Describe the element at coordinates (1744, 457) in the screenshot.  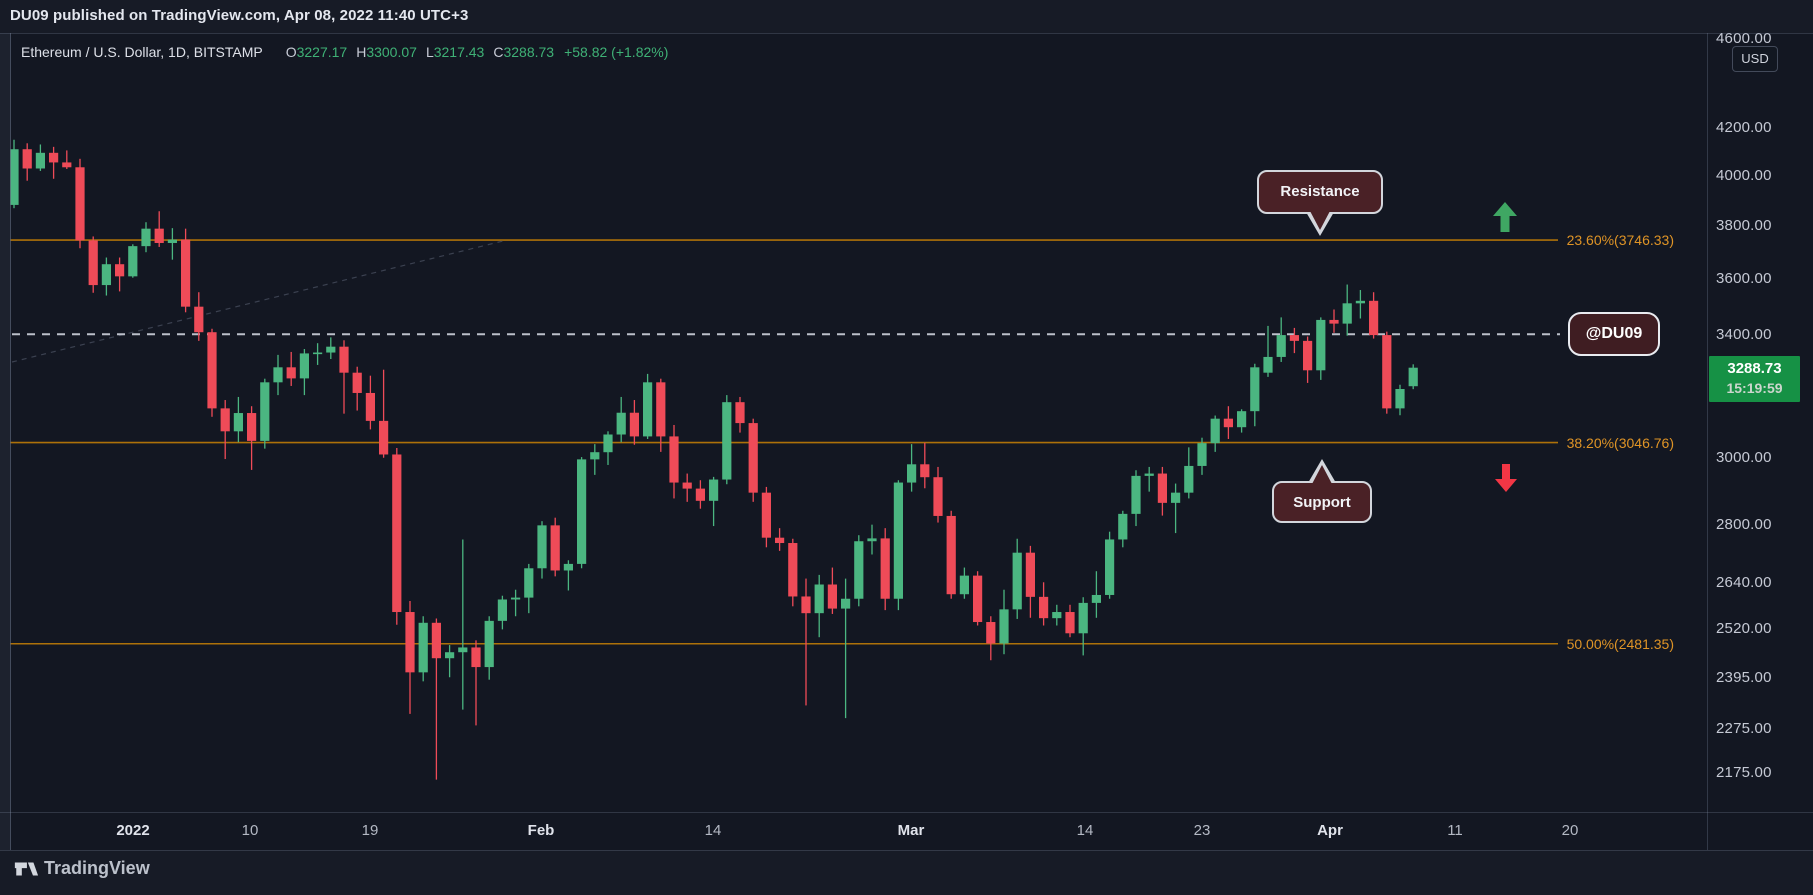
I see `price-scale-label: 3000.00` at that location.